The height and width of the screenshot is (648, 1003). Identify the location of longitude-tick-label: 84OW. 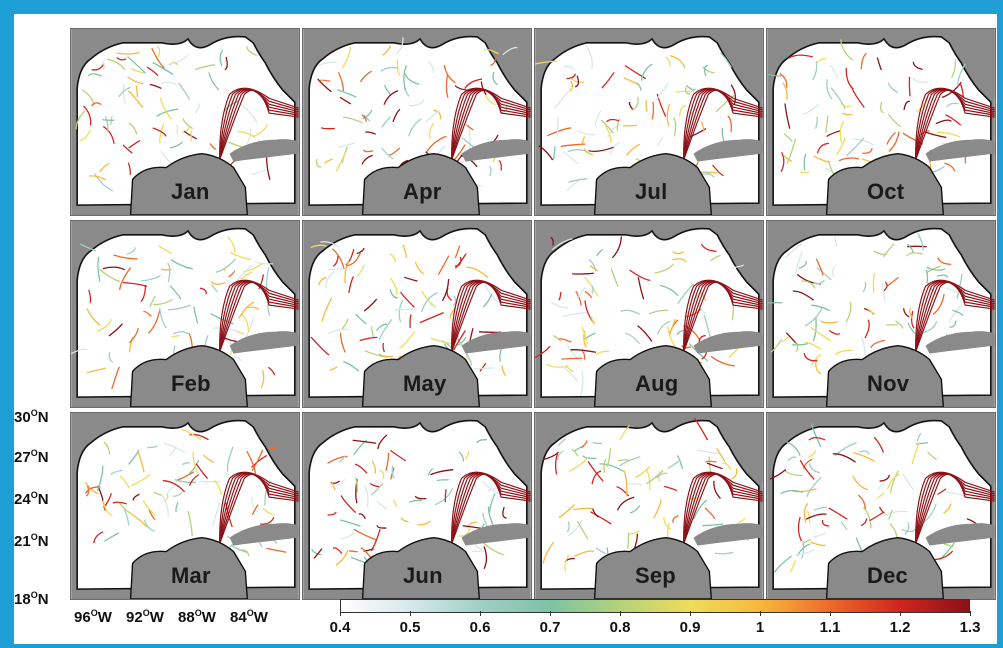
(249, 617).